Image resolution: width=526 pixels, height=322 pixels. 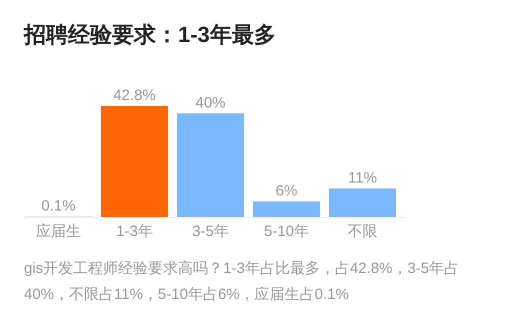 What do you see at coordinates (242, 282) in the screenshot?
I see `text: gis开发工程师经验要求高吗？1-3年占比最多，占42.8%，3-5年占40%，不限占11%，5-10年占6%，应届生占0.1%` at bounding box center [242, 282].